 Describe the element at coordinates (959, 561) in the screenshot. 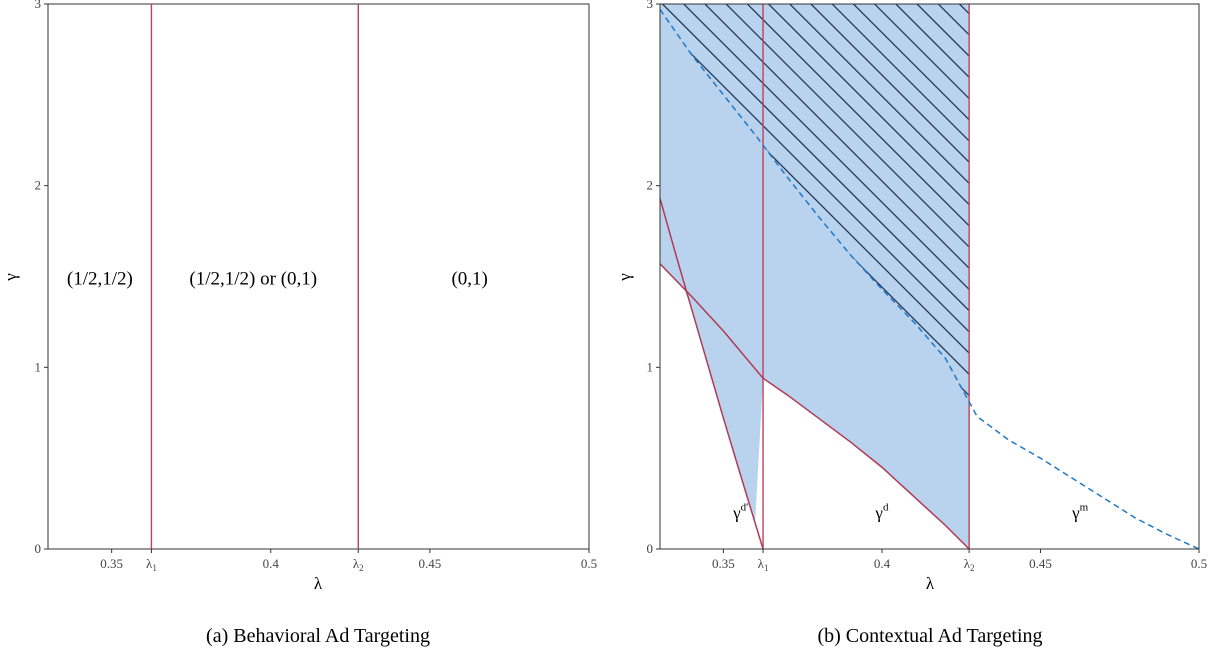

I see `panel-b-x-ticks: 0.35 λ1 0.4 λ2 0.45 0.5` at that location.